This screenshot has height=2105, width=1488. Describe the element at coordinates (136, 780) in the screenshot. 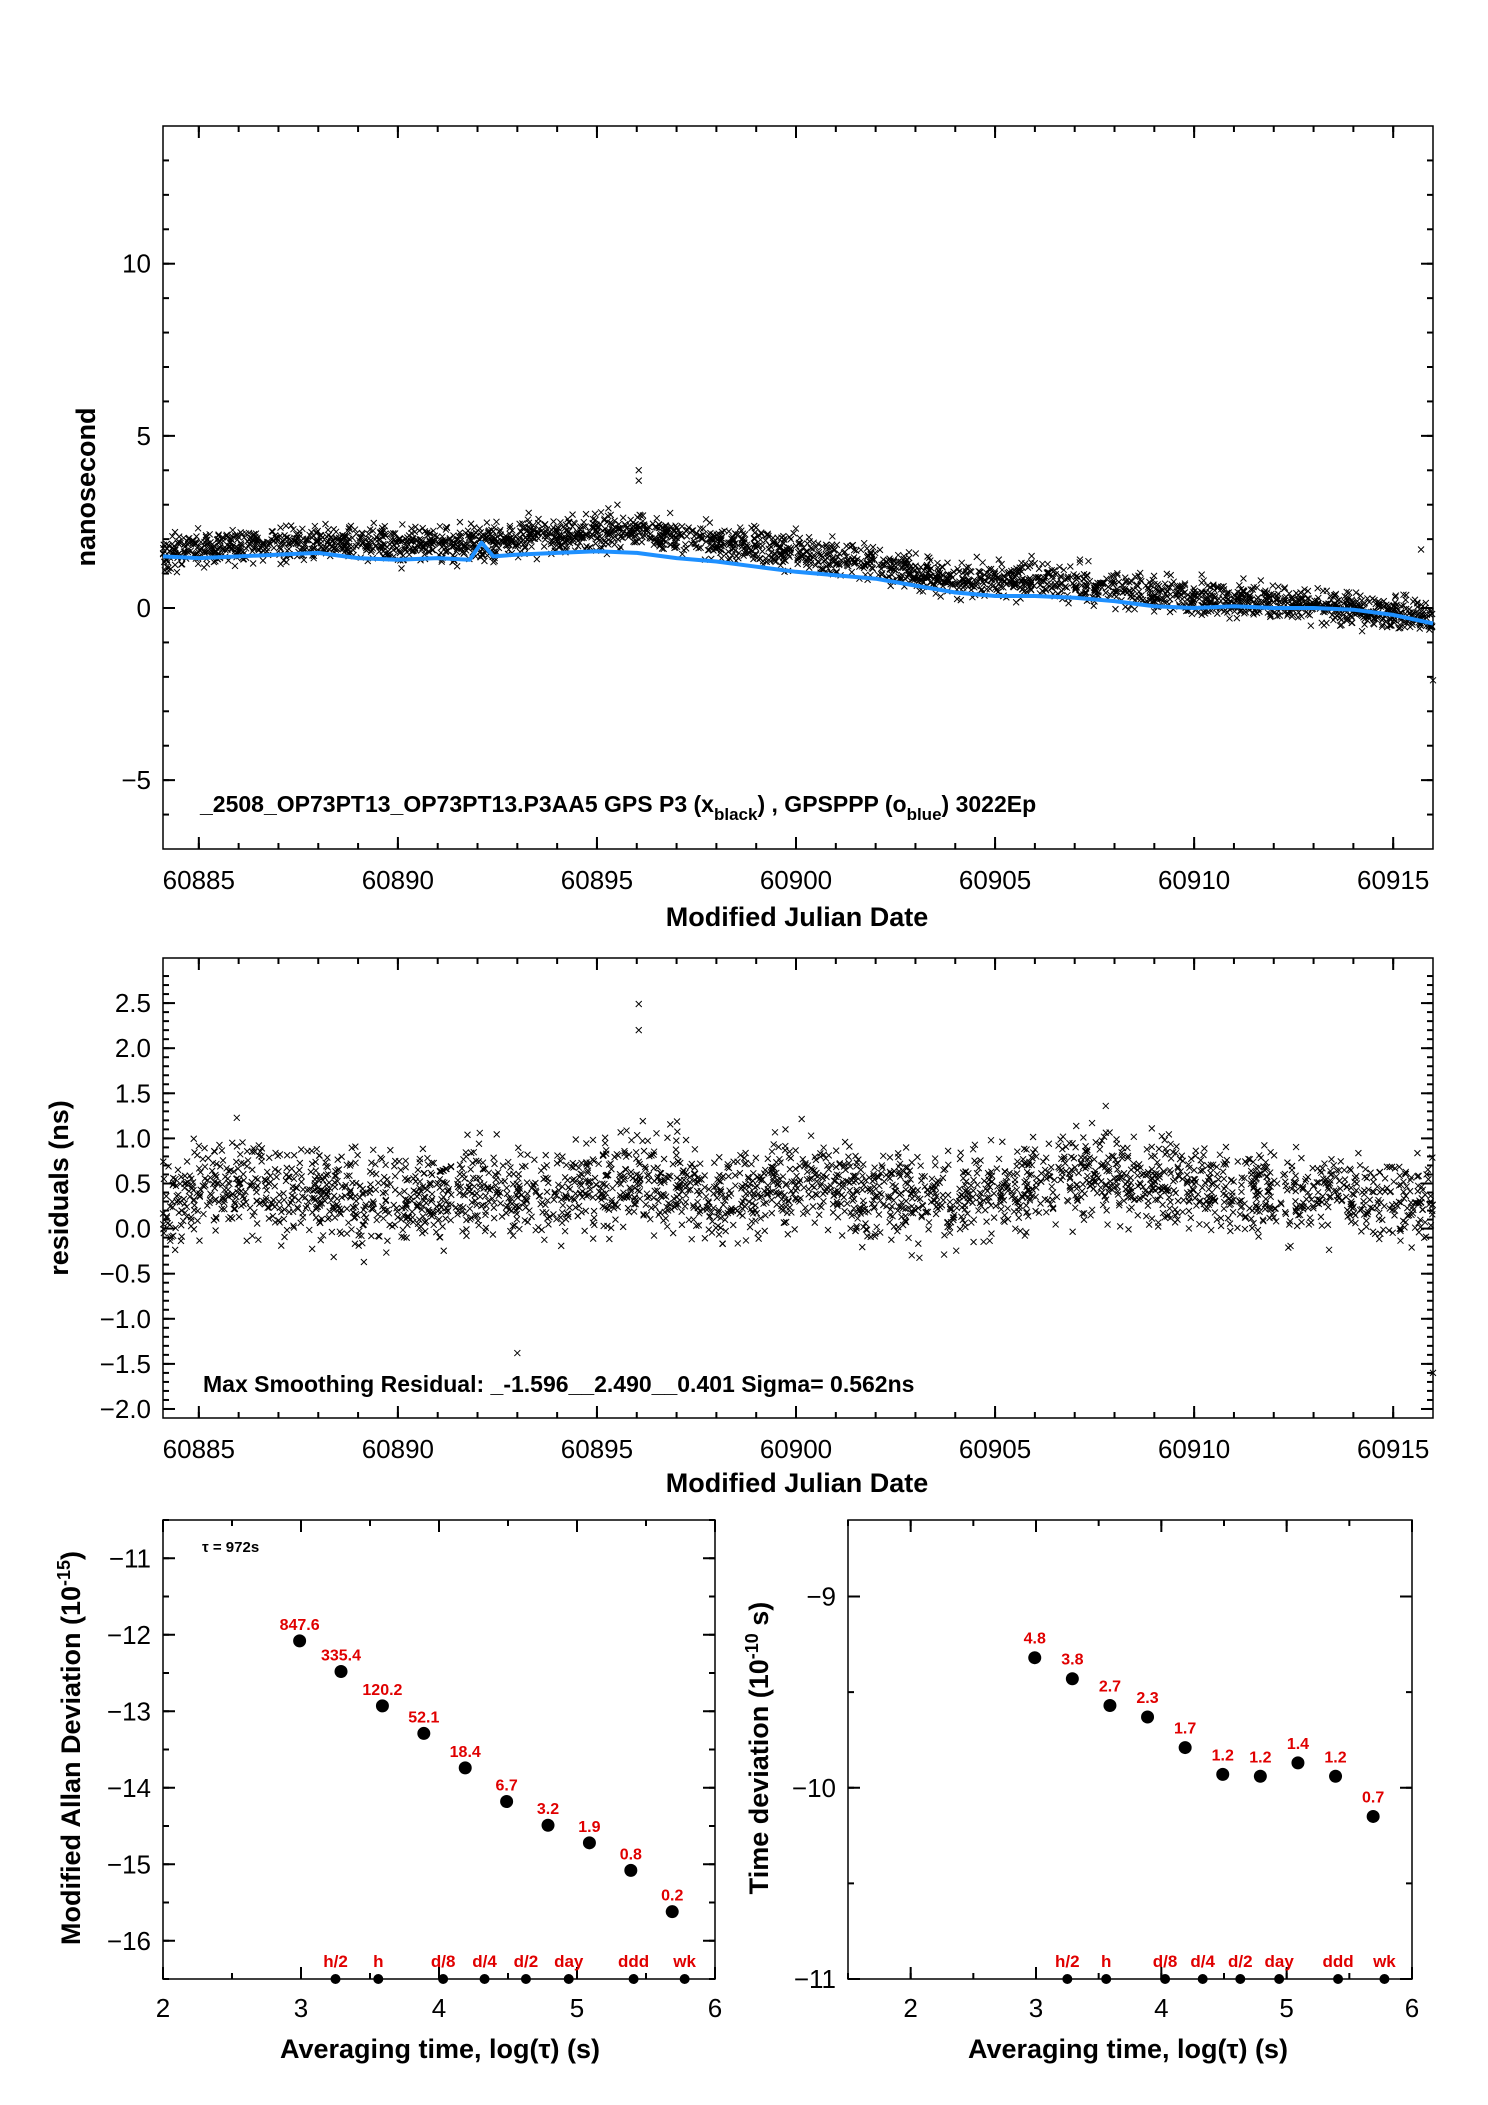

I see `top-ytick-label: −5` at that location.